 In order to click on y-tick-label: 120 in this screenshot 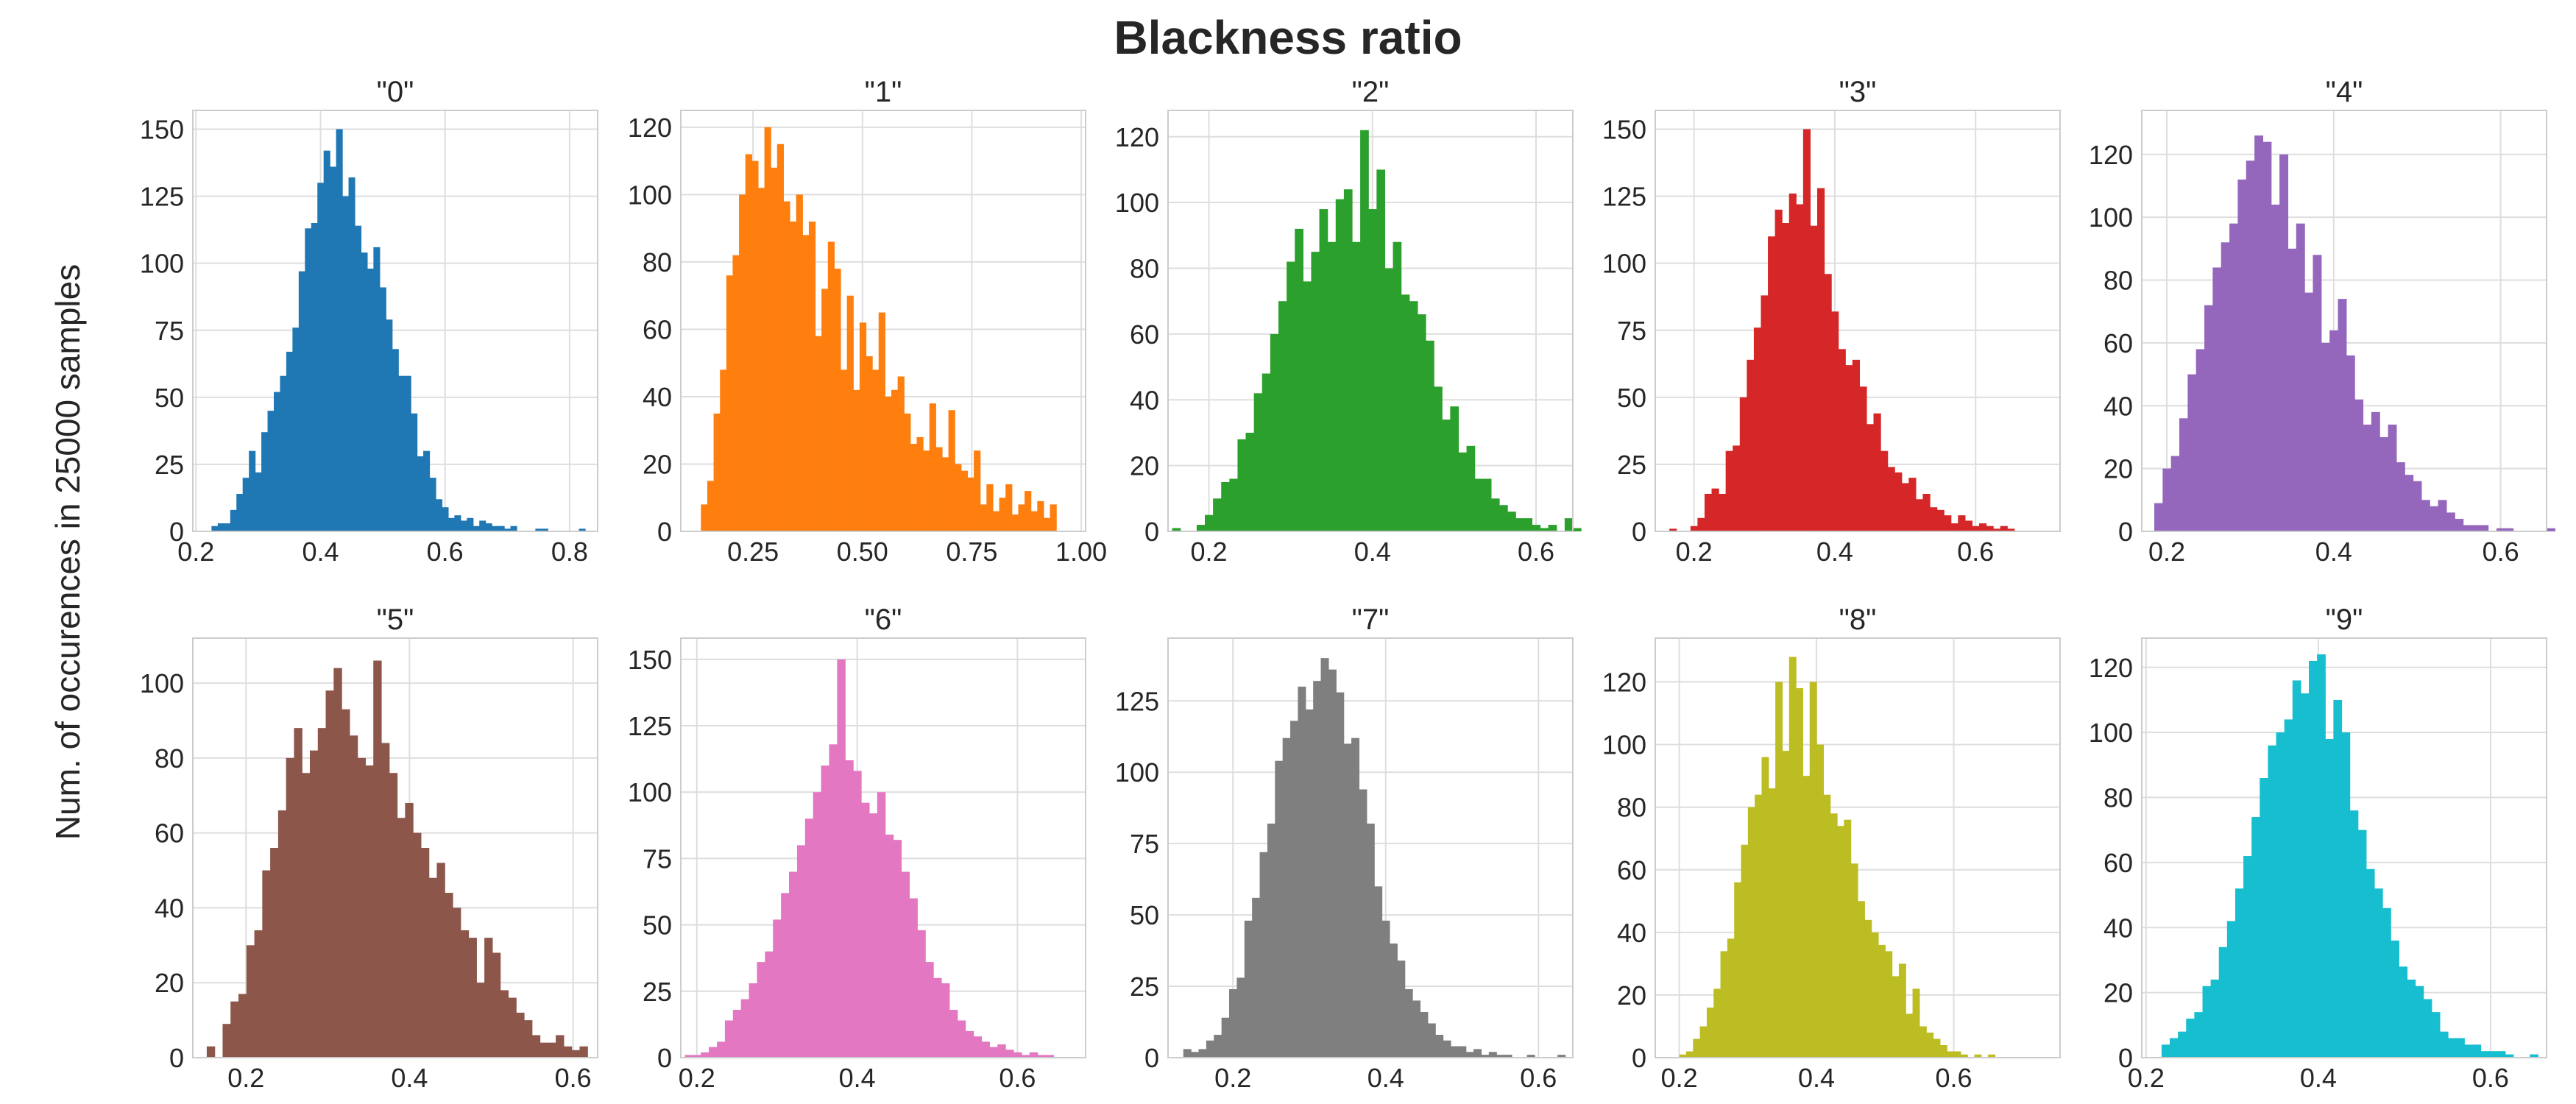, I will do `click(2111, 155)`.